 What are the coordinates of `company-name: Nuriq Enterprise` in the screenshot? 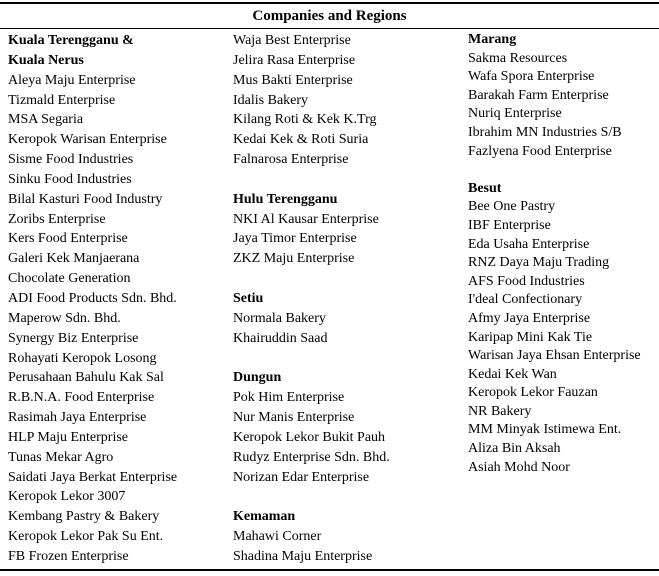 It's located at (515, 114).